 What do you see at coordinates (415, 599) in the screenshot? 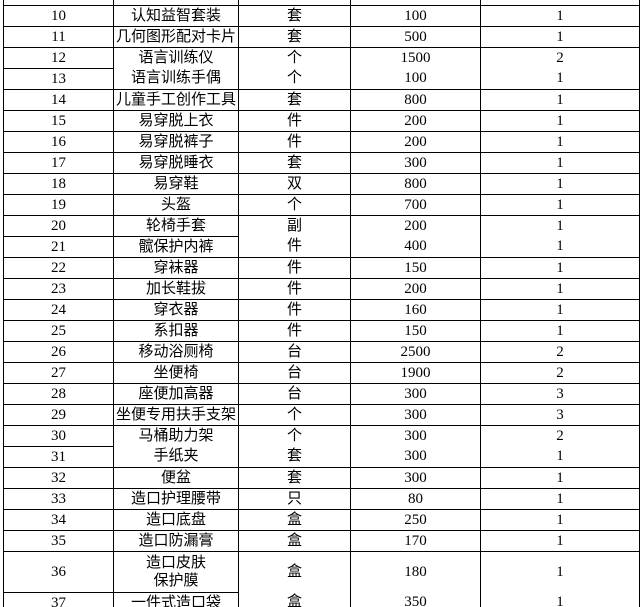
I see `cell-price: 350` at bounding box center [415, 599].